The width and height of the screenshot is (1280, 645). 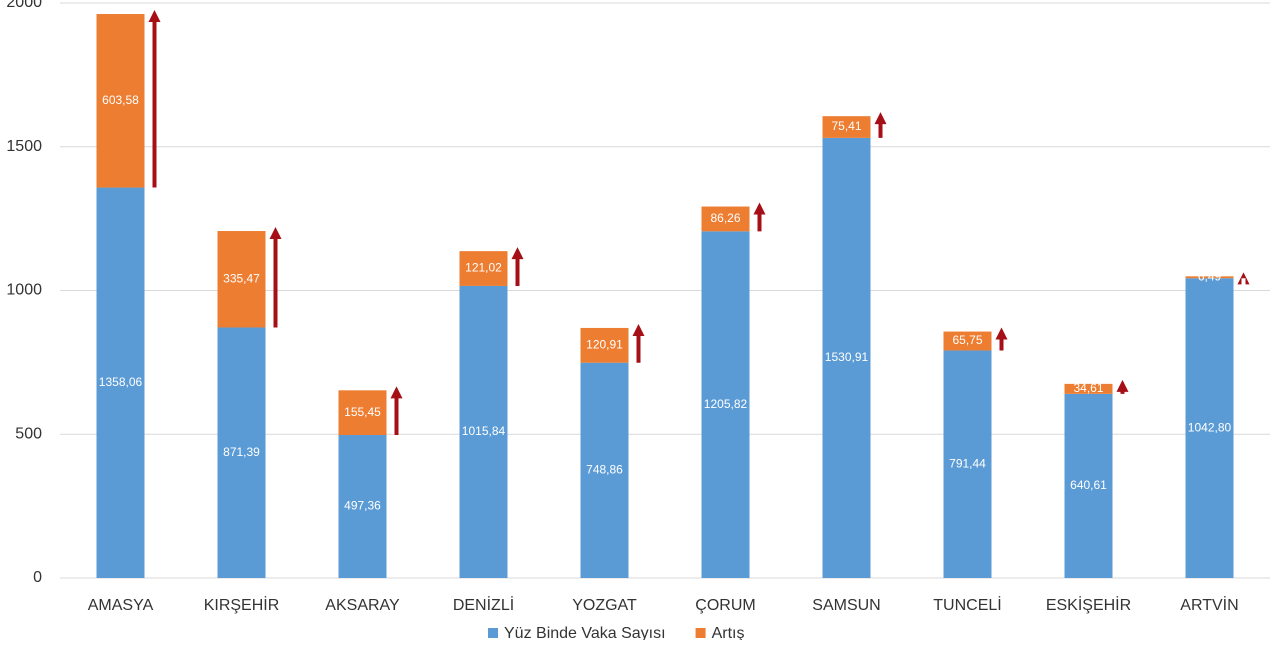 What do you see at coordinates (242, 604) in the screenshot?
I see `x-tick-label: KIRŞEHİR` at bounding box center [242, 604].